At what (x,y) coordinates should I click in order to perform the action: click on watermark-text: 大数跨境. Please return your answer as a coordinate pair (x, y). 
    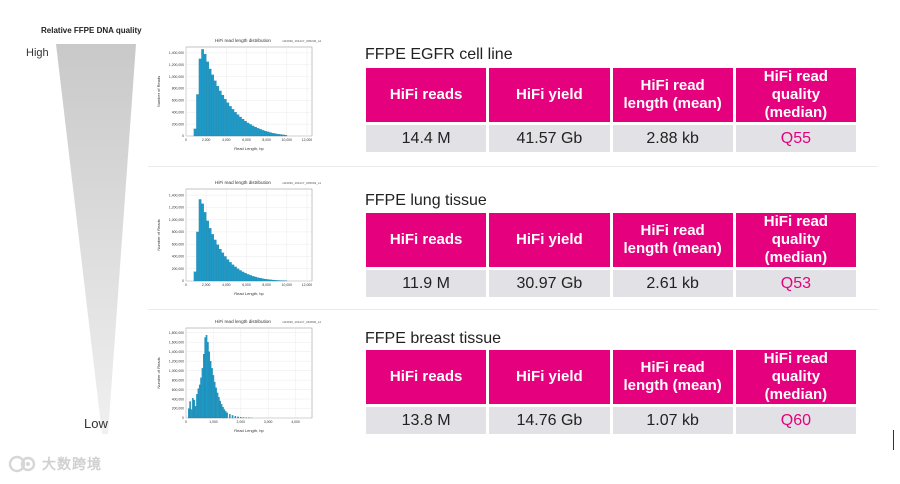
    Looking at the image, I should click on (72, 464).